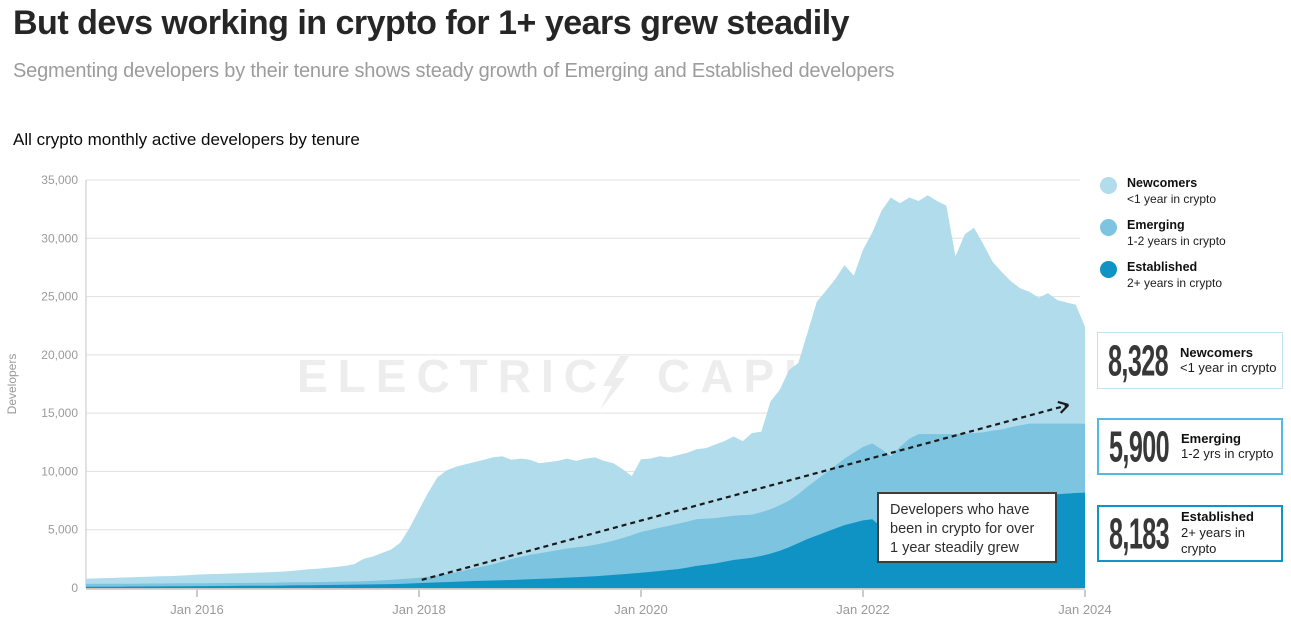  I want to click on legend-item-emerging: Emerging 1-2 years in crypto, so click(1163, 233).